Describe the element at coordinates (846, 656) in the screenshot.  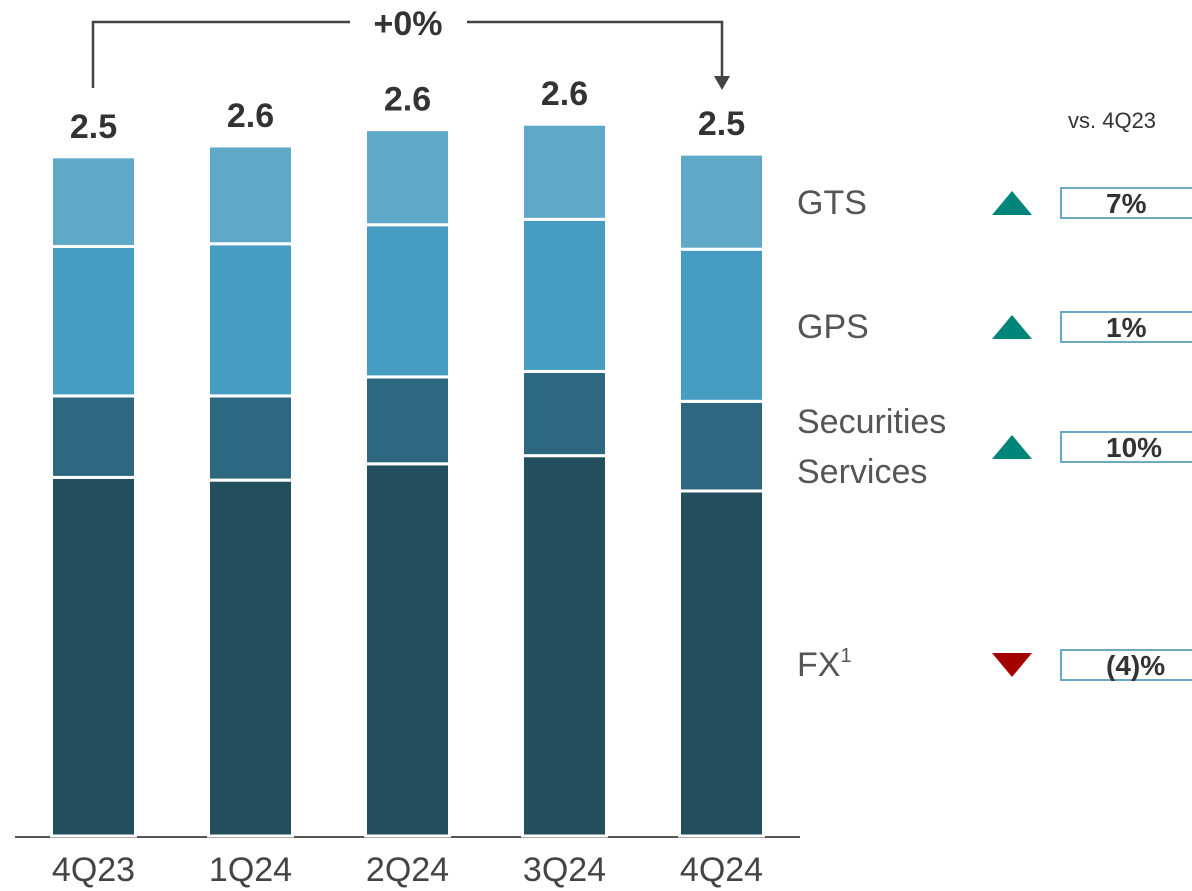
I see `footnote: 1` at that location.